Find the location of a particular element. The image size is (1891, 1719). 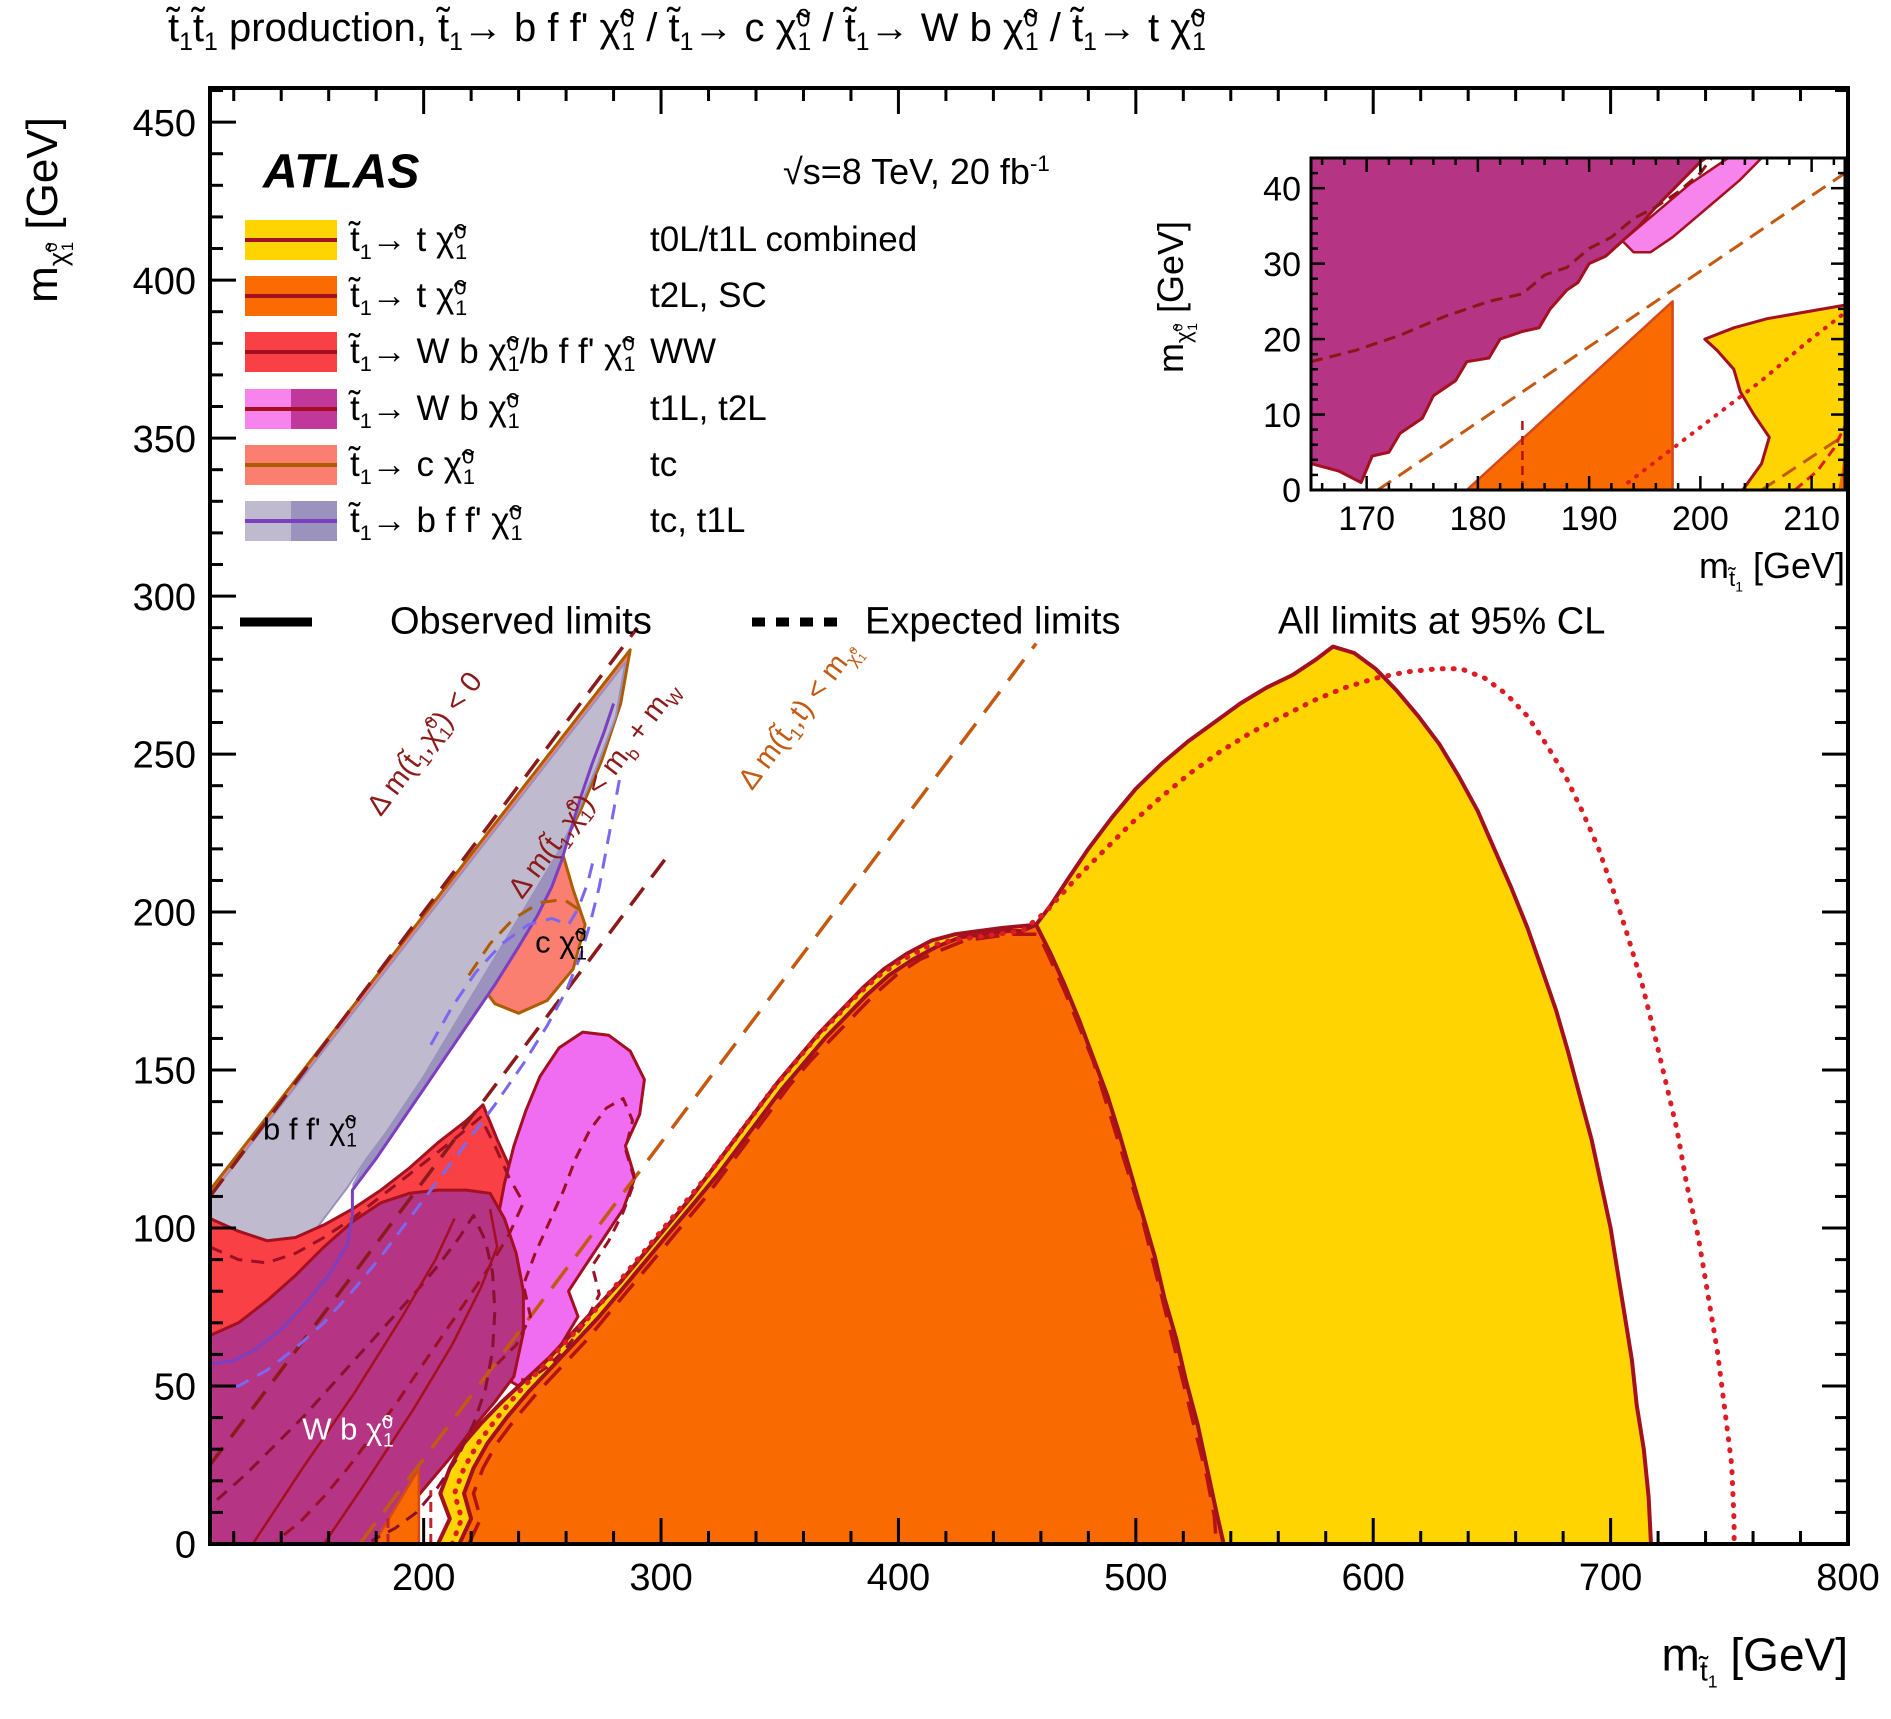

line-guide-dm-lt-mb-mw is located at coordinates (439, 1162).